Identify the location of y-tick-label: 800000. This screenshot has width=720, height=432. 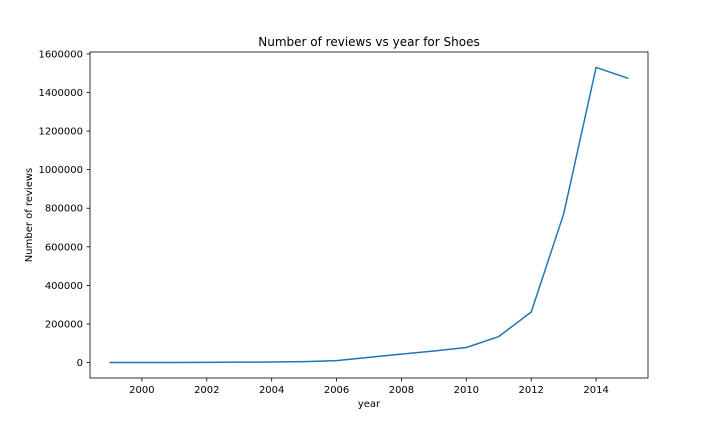
(64, 209).